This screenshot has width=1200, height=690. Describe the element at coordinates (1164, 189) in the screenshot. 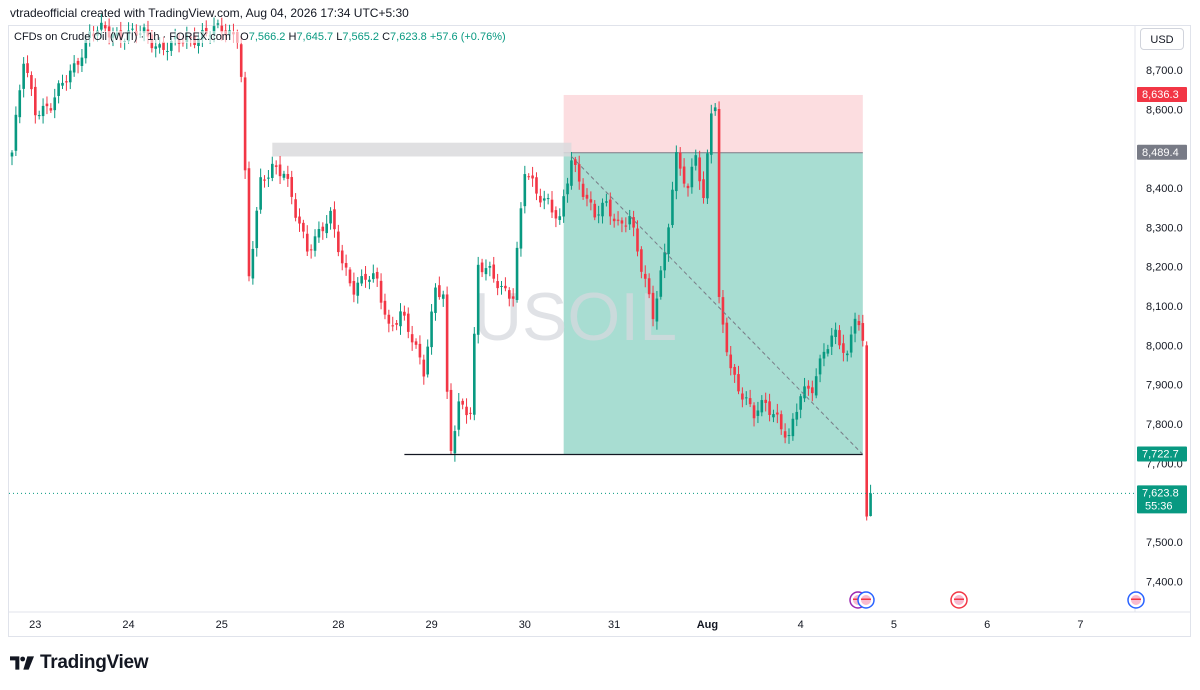

I see `price-tick-label: 8,400.0` at that location.